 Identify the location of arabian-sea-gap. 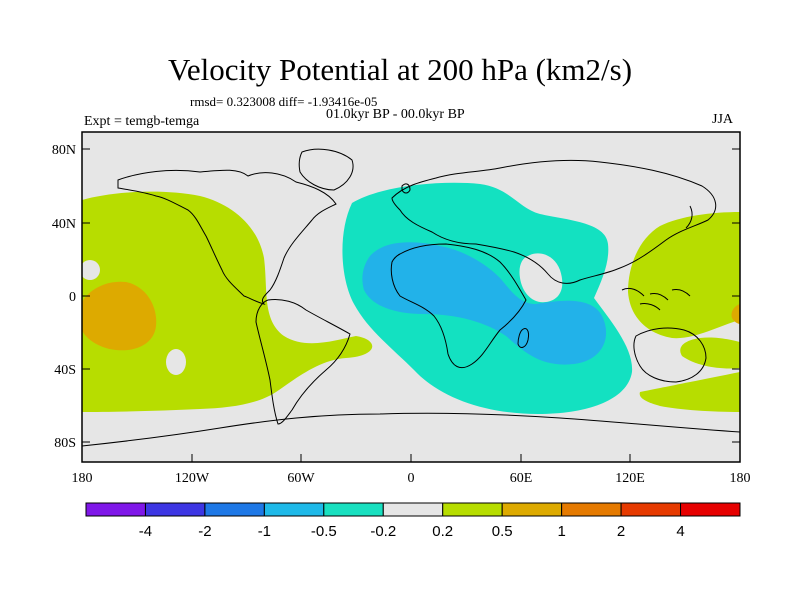
(541, 278).